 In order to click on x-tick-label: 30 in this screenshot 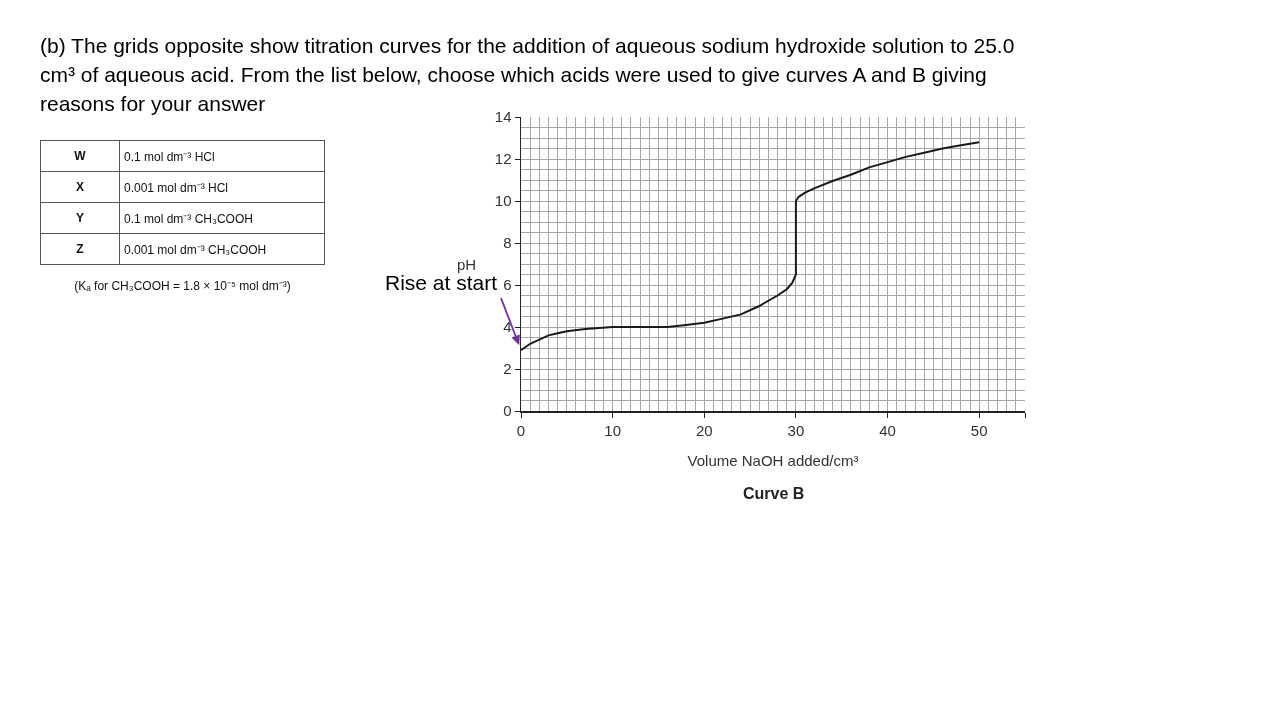, I will do `click(796, 430)`.